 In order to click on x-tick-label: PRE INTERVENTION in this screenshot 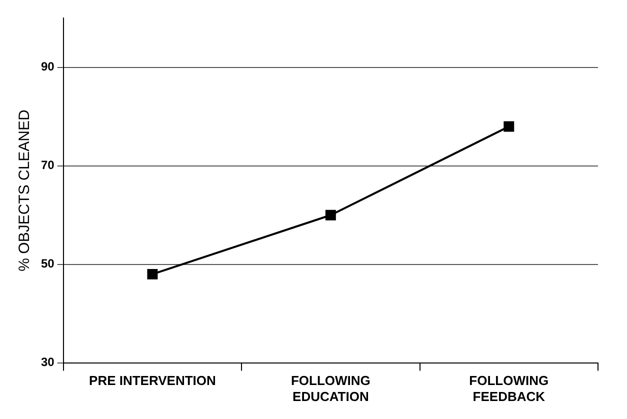, I will do `click(152, 380)`.